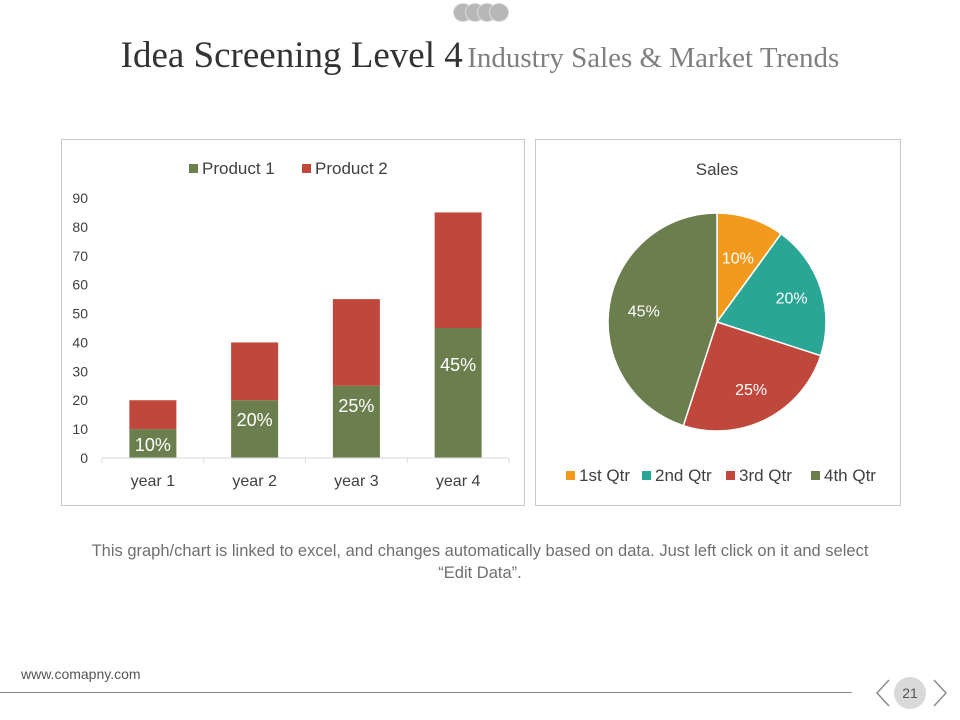 This screenshot has width=960, height=720. I want to click on data-label: 45%, so click(458, 365).